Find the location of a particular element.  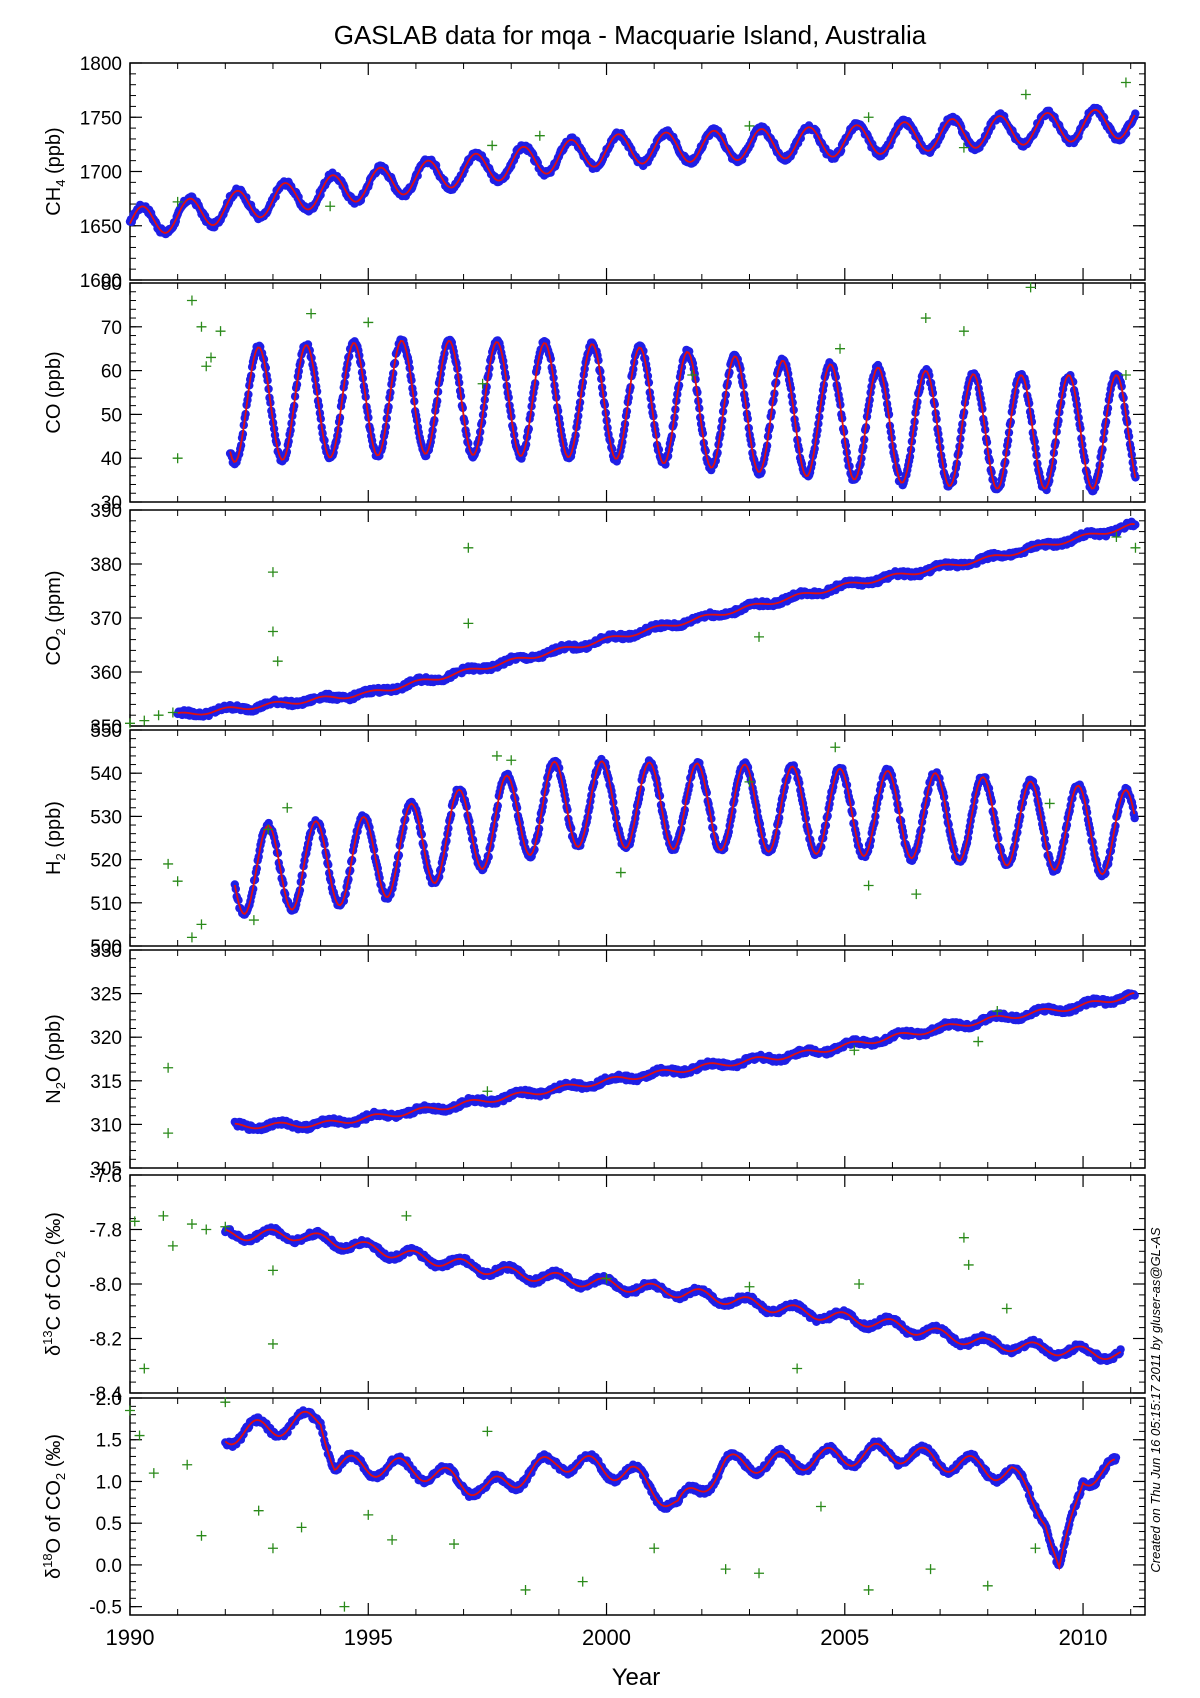

y-tick-label: 320 is located at coordinates (106, 1038).